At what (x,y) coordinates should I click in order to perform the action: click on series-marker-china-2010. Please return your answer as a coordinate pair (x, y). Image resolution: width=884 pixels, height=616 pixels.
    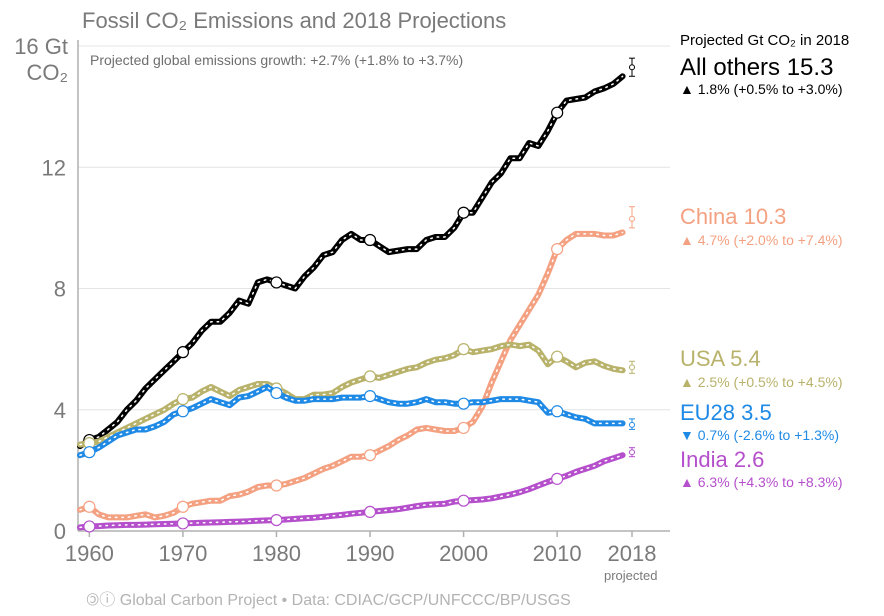
    Looking at the image, I should click on (557, 249).